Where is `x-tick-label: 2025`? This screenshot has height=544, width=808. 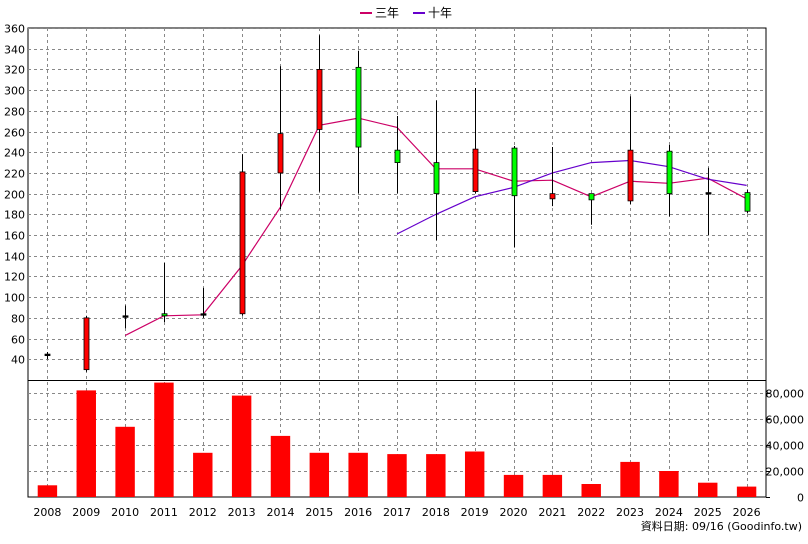
x-tick-label: 2025 is located at coordinates (708, 512).